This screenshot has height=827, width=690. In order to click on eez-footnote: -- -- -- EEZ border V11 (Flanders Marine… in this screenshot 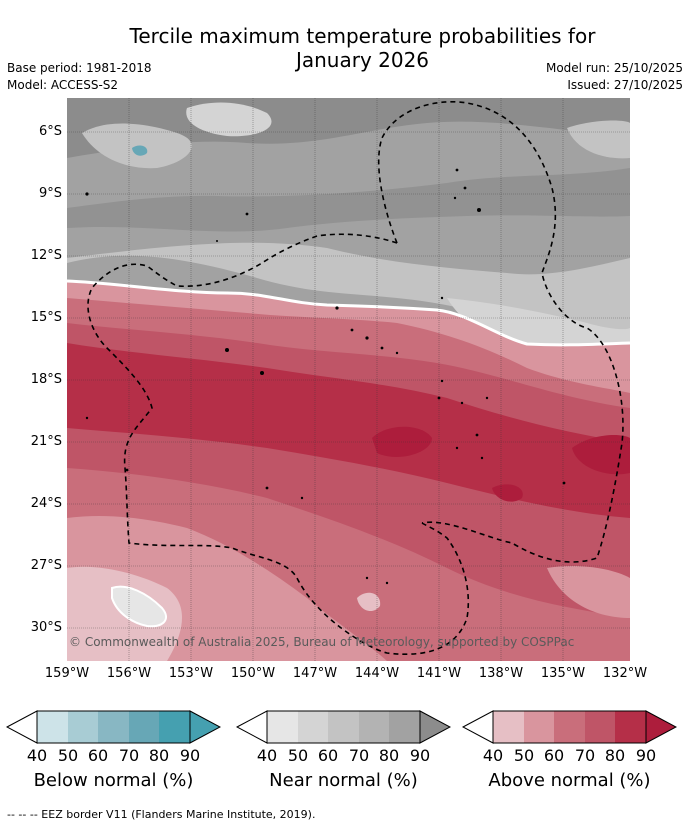, I will do `click(161, 814)`.